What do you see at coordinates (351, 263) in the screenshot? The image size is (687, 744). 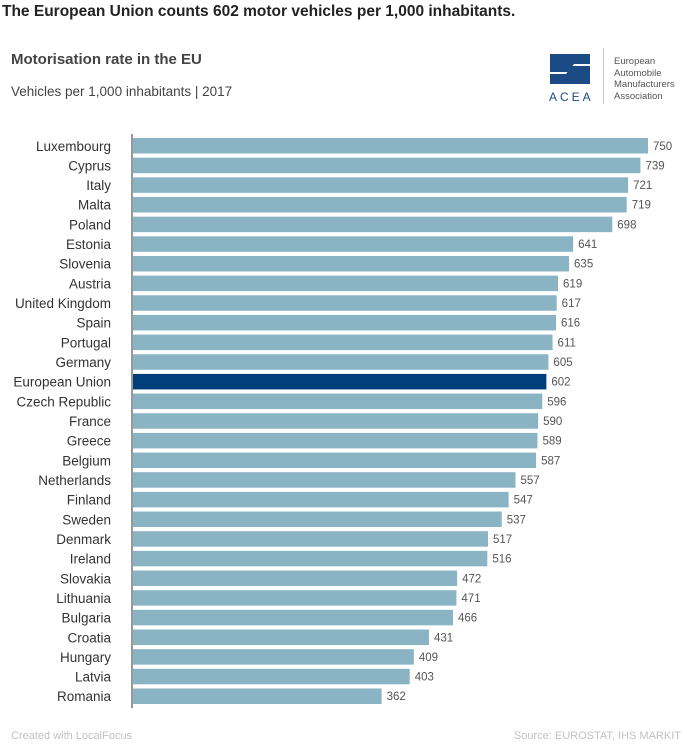 I see `bar-slovenia` at bounding box center [351, 263].